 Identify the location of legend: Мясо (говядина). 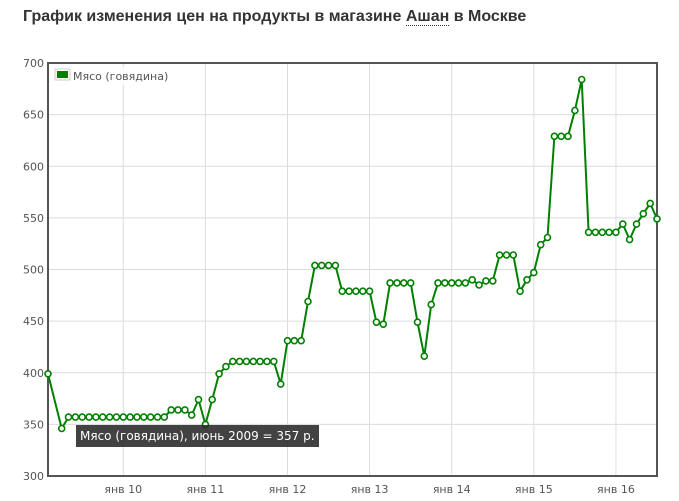
(110, 76).